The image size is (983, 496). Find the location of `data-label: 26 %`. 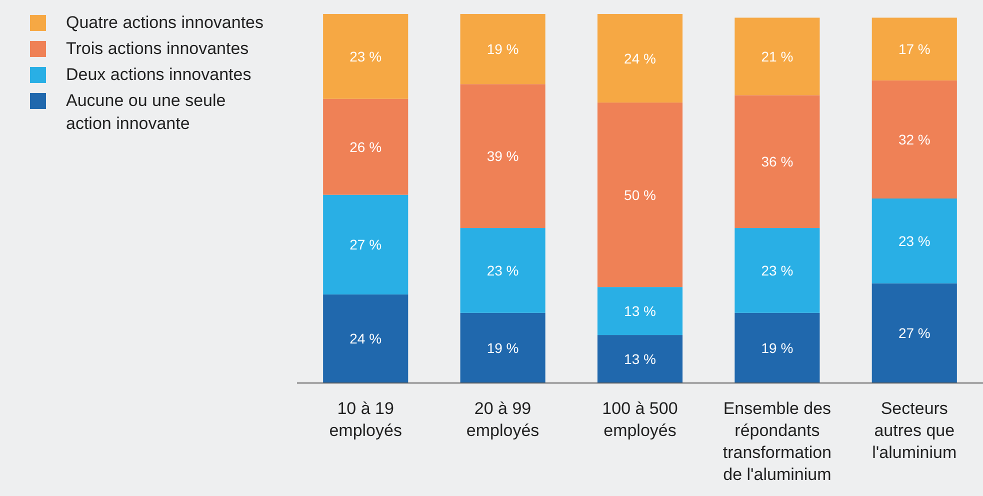

data-label: 26 % is located at coordinates (366, 146).